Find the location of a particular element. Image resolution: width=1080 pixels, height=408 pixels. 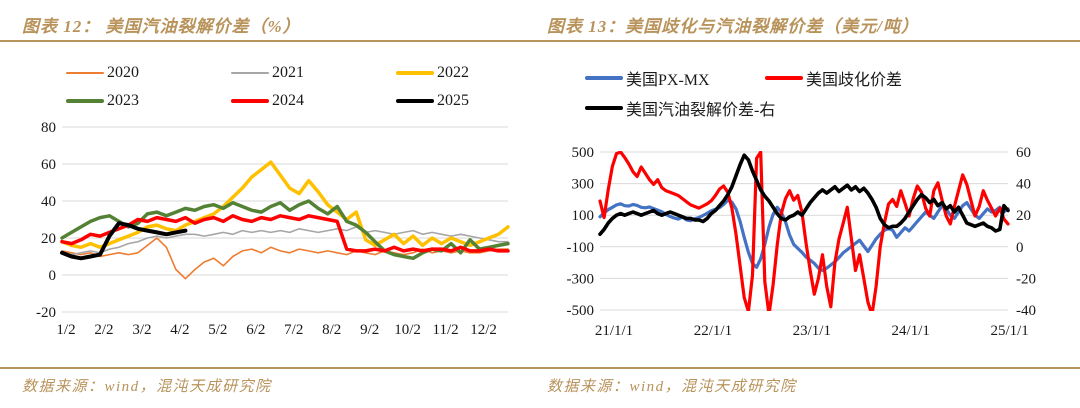

x-axis-tick-label: 4/2 is located at coordinates (179, 330).